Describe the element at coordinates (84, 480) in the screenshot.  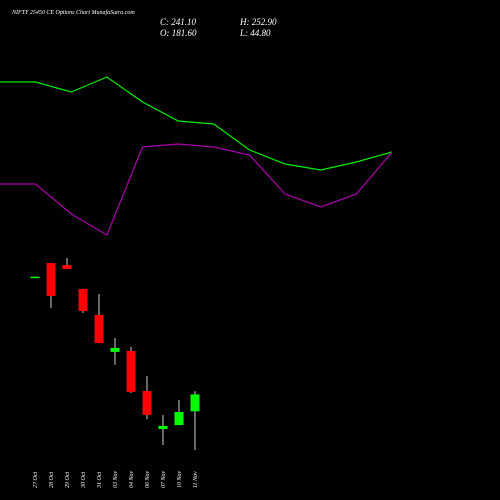
I see `x-tick-label: 30 Oct` at that location.